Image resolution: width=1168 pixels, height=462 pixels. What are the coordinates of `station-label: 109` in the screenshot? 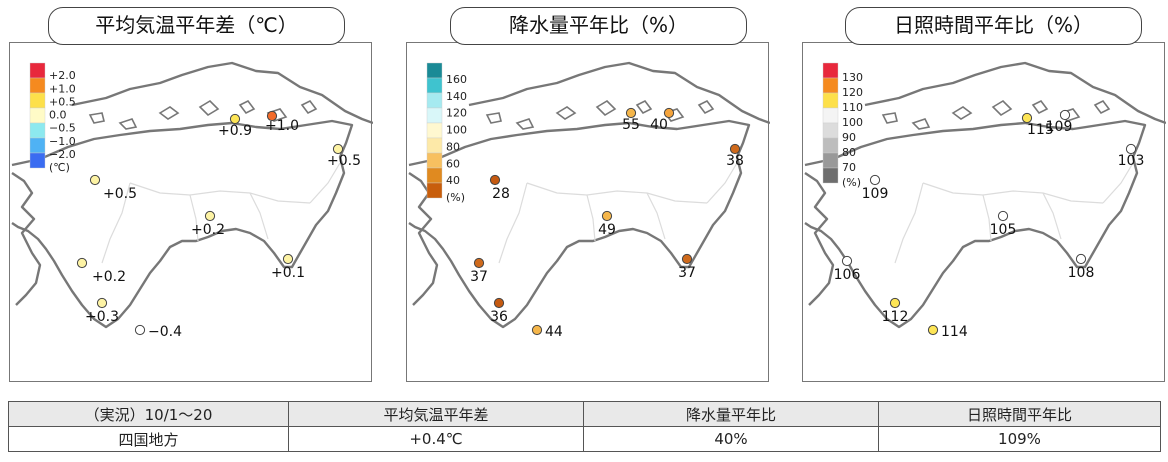 It's located at (1059, 127).